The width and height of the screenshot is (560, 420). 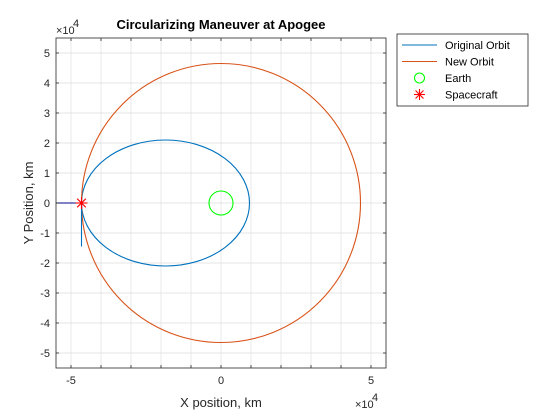 I want to click on y-tick-label: 5, so click(x=47, y=54).